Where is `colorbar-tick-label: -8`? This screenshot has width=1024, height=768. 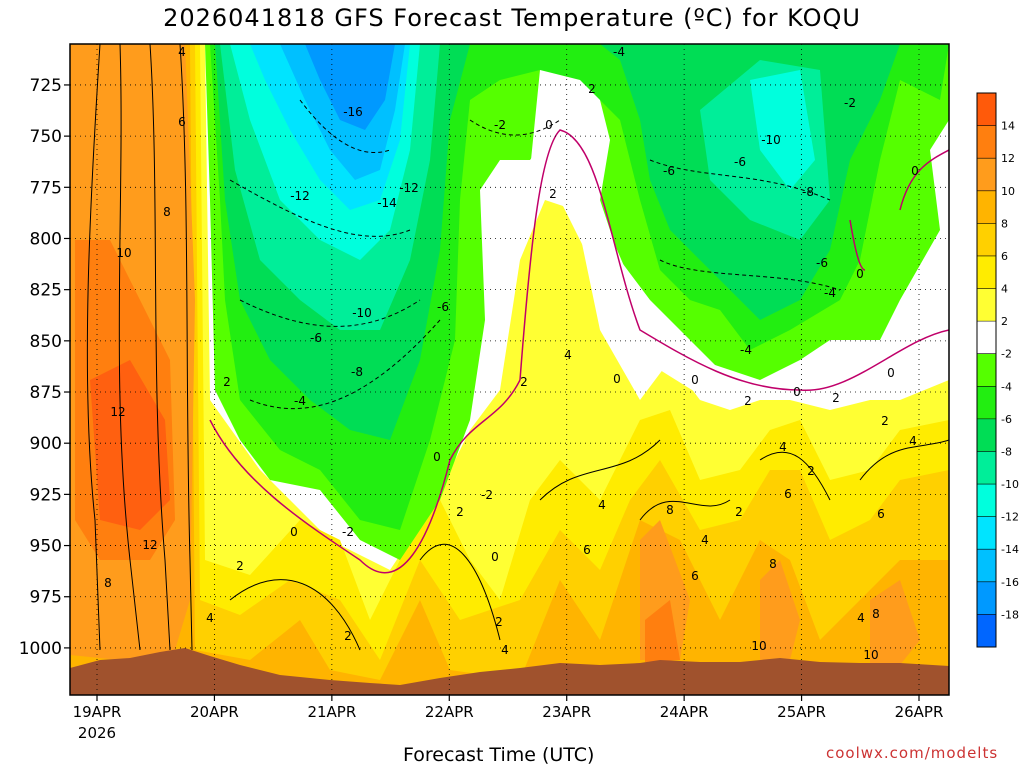
colorbar-tick-label: -8 is located at coordinates (1006, 451).